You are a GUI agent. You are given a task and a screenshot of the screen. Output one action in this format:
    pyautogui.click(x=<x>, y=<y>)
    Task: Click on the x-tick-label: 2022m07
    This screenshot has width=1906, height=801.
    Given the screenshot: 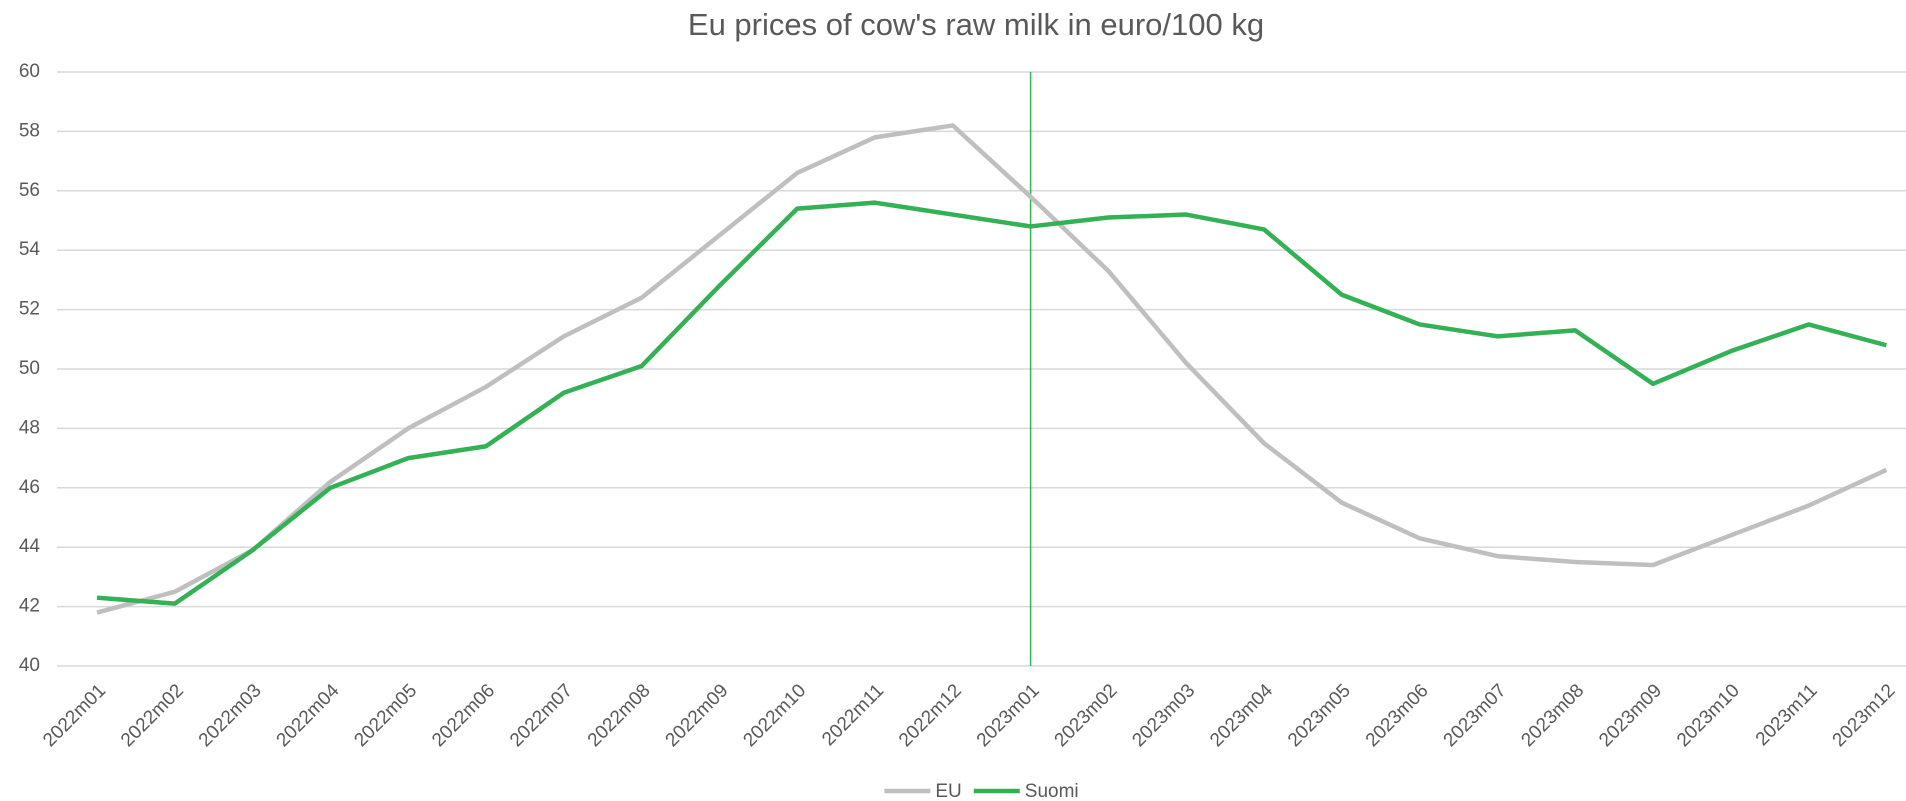 What is the action you would take?
    pyautogui.click(x=541, y=715)
    